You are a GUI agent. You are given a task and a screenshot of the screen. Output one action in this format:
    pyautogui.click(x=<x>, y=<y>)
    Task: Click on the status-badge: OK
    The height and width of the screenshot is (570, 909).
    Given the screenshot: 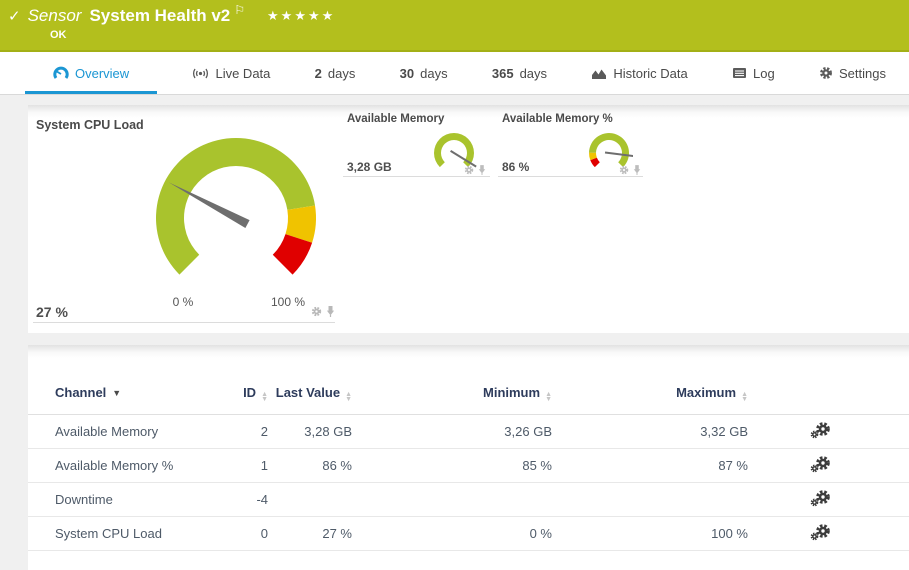 What is the action you would take?
    pyautogui.click(x=58, y=35)
    